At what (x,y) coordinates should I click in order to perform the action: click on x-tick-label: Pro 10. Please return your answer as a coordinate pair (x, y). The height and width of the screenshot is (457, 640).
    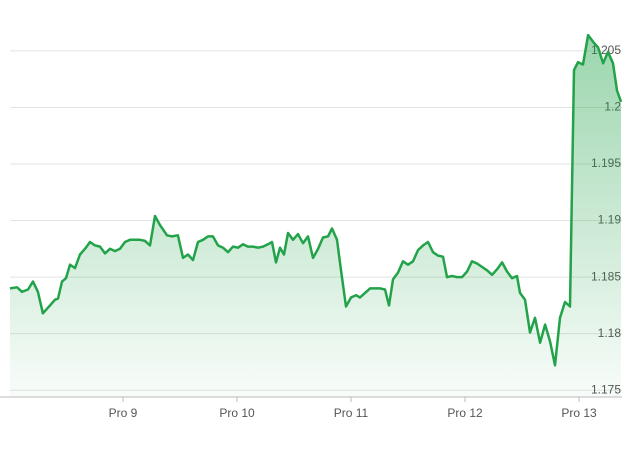
    Looking at the image, I should click on (237, 413).